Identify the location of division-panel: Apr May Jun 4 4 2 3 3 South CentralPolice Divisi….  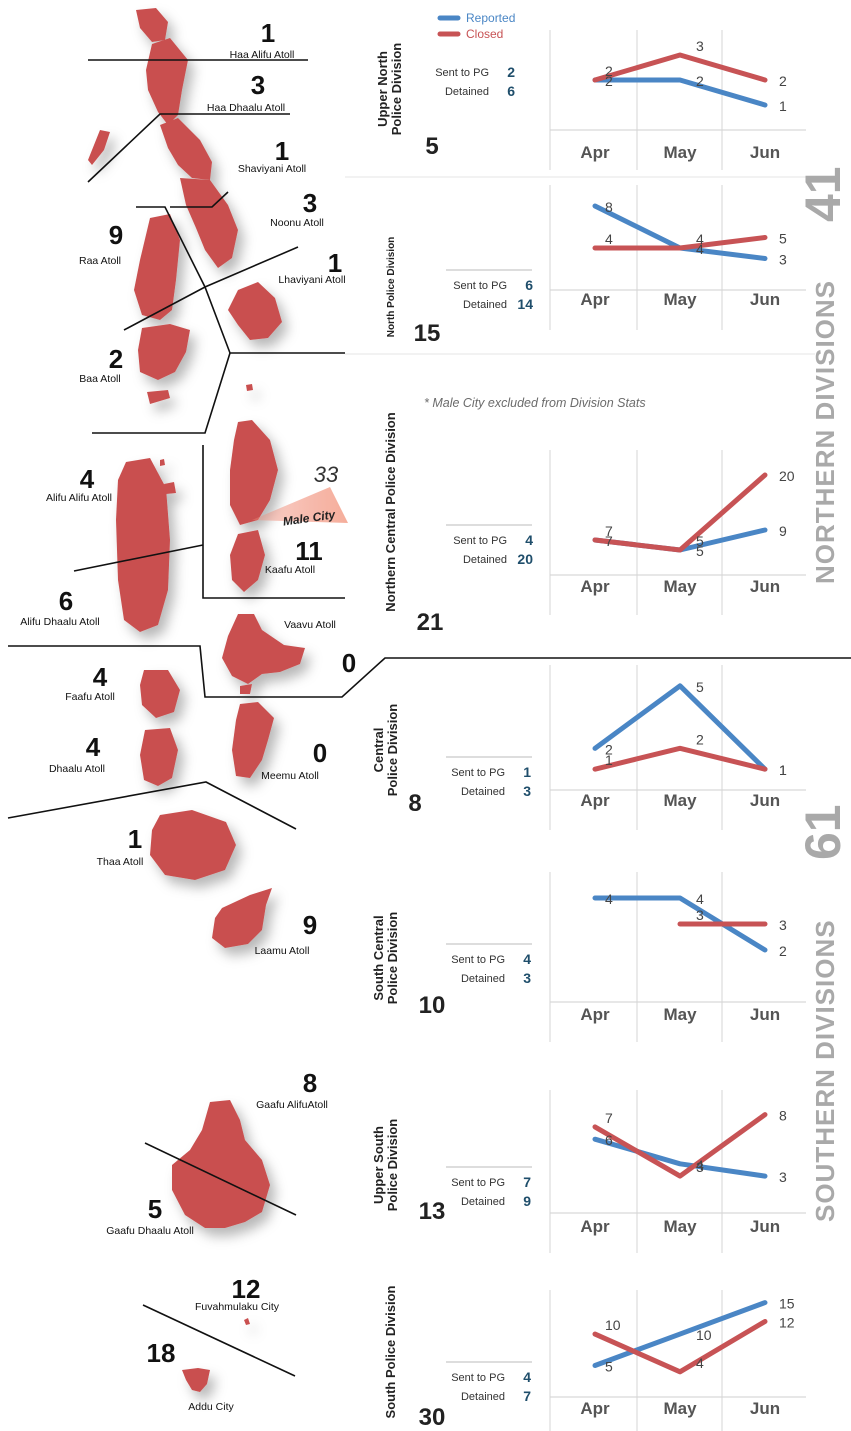
(588, 957).